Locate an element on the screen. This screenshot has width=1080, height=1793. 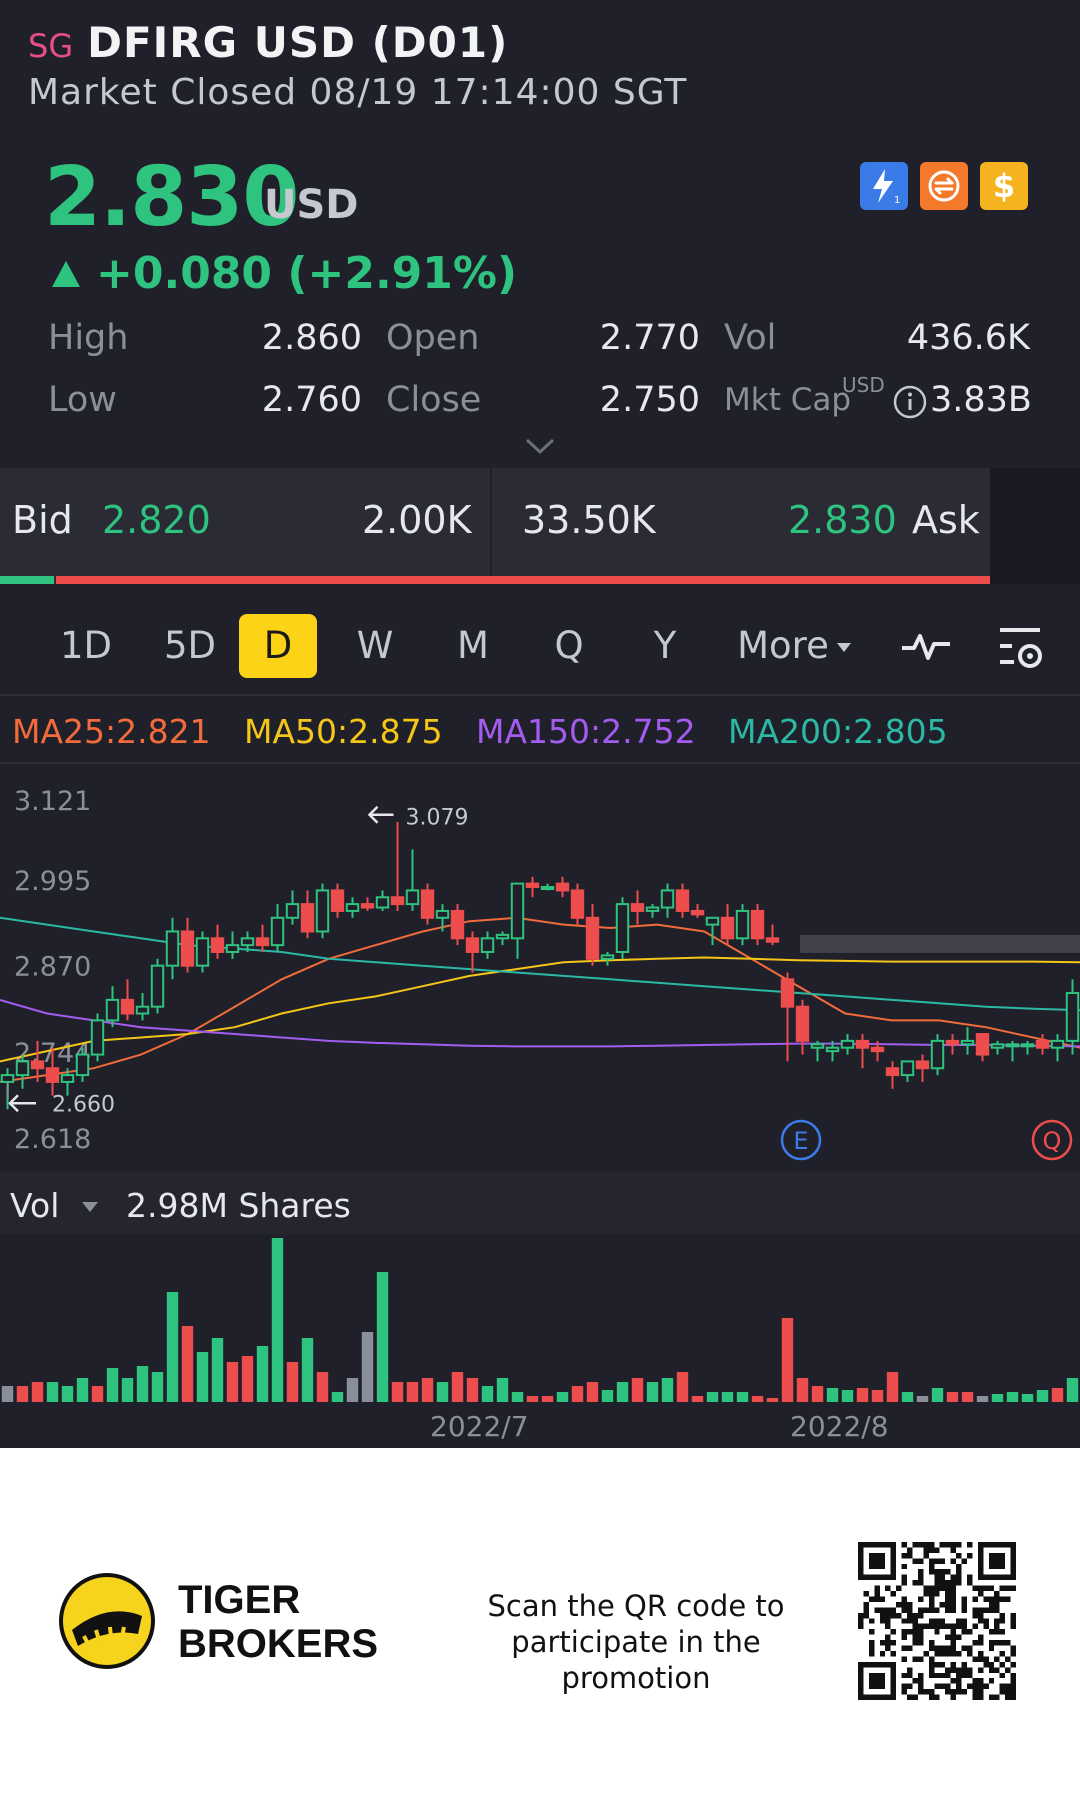
flash-icon: 1 is located at coordinates (884, 186).